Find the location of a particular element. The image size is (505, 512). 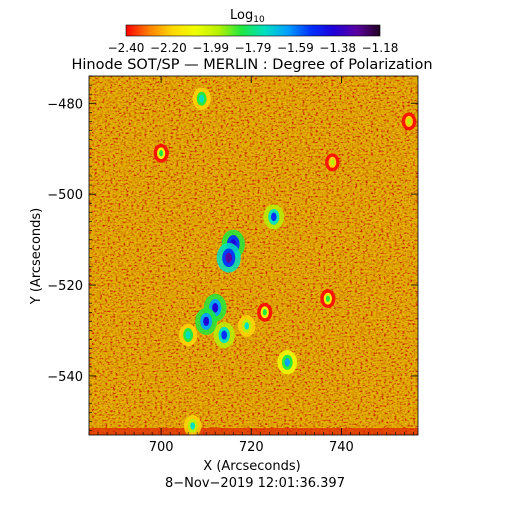

colorbar-tick-label: −1.59 is located at coordinates (295, 48).